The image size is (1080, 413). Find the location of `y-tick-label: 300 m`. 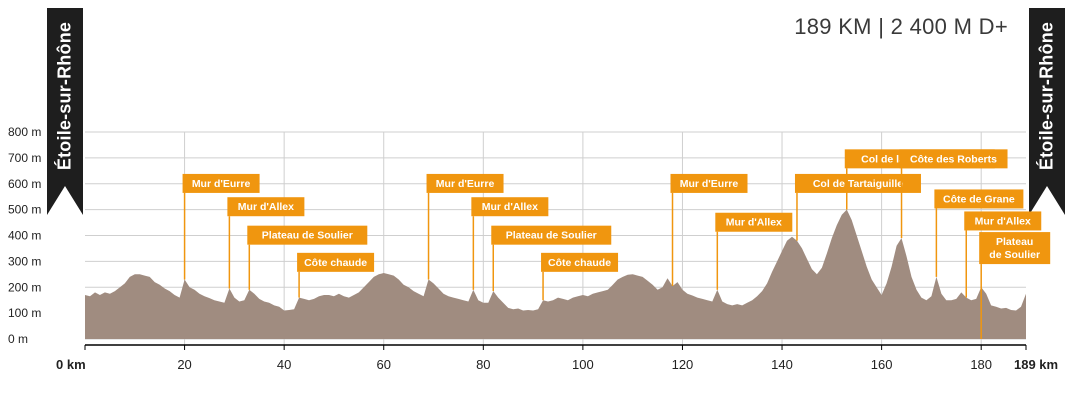

y-tick-label: 300 m is located at coordinates (24, 261).